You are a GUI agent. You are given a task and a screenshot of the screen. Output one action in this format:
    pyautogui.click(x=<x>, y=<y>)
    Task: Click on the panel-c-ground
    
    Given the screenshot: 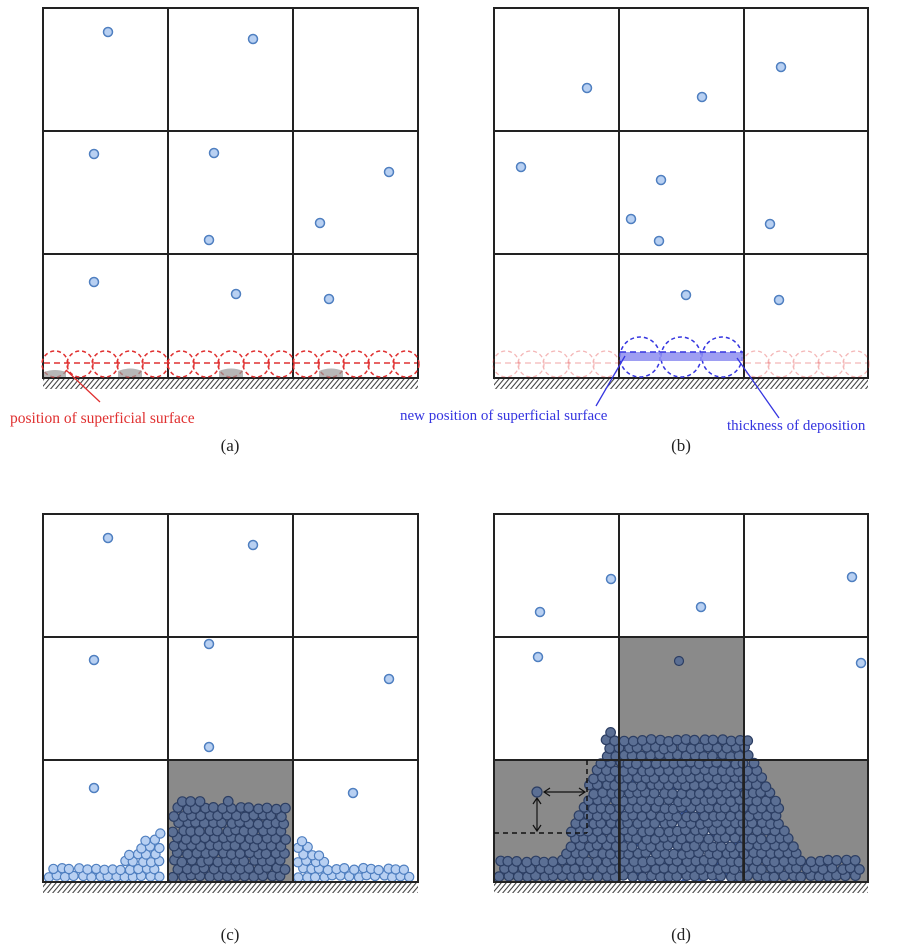 What is the action you would take?
    pyautogui.click(x=230, y=888)
    